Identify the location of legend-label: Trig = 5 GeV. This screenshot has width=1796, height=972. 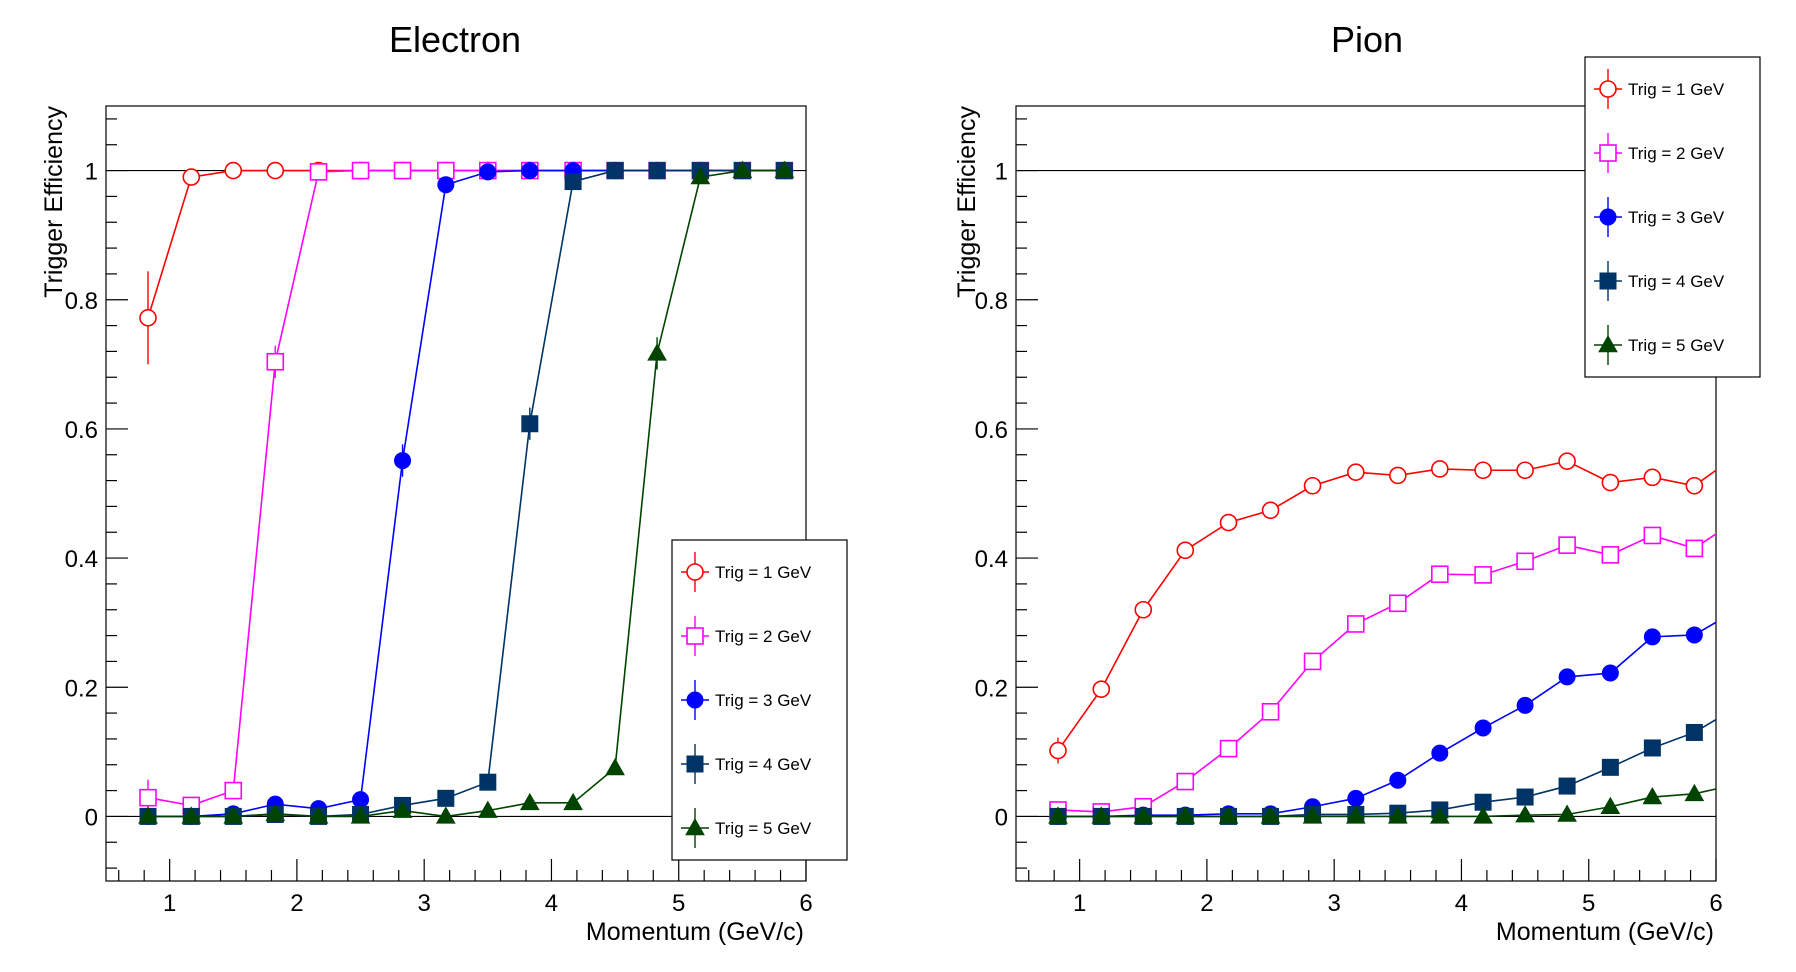
(1676, 345).